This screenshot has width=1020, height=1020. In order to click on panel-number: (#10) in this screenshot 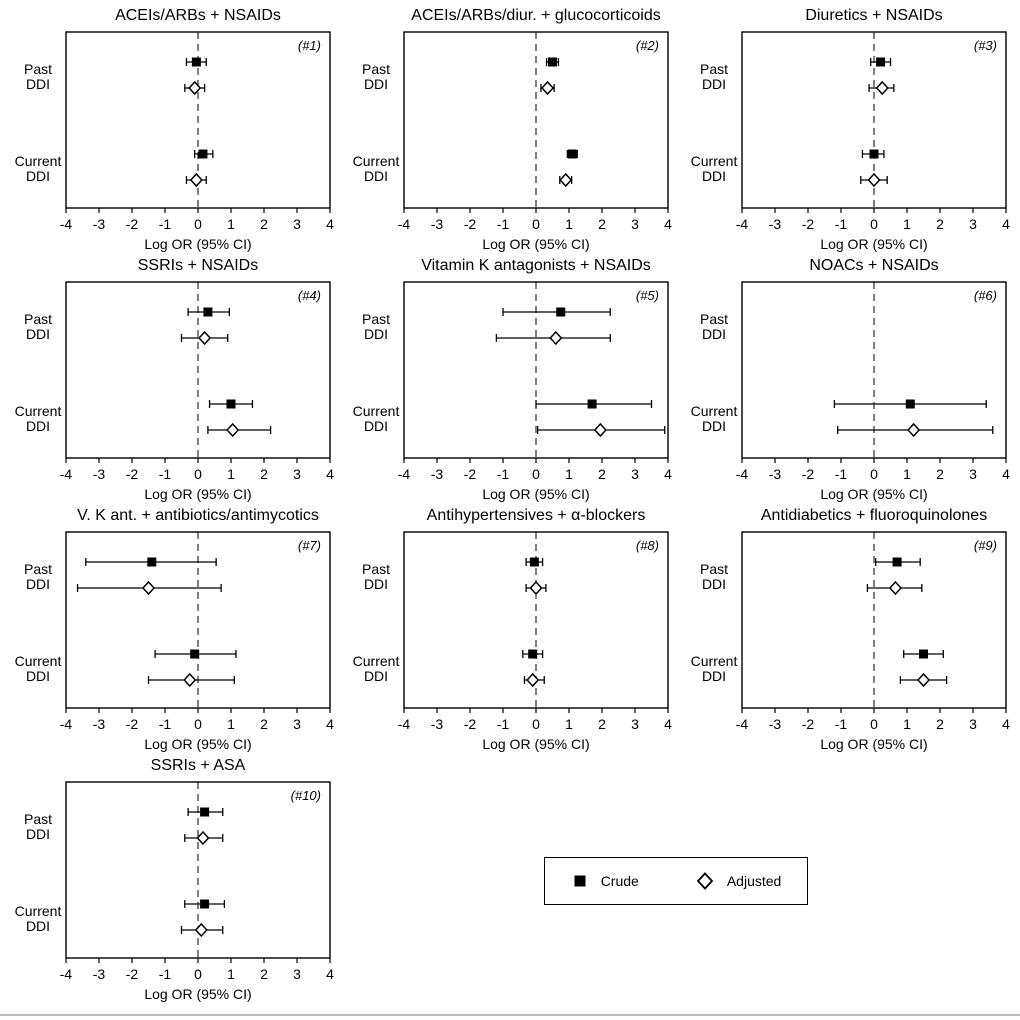, I will do `click(306, 795)`.